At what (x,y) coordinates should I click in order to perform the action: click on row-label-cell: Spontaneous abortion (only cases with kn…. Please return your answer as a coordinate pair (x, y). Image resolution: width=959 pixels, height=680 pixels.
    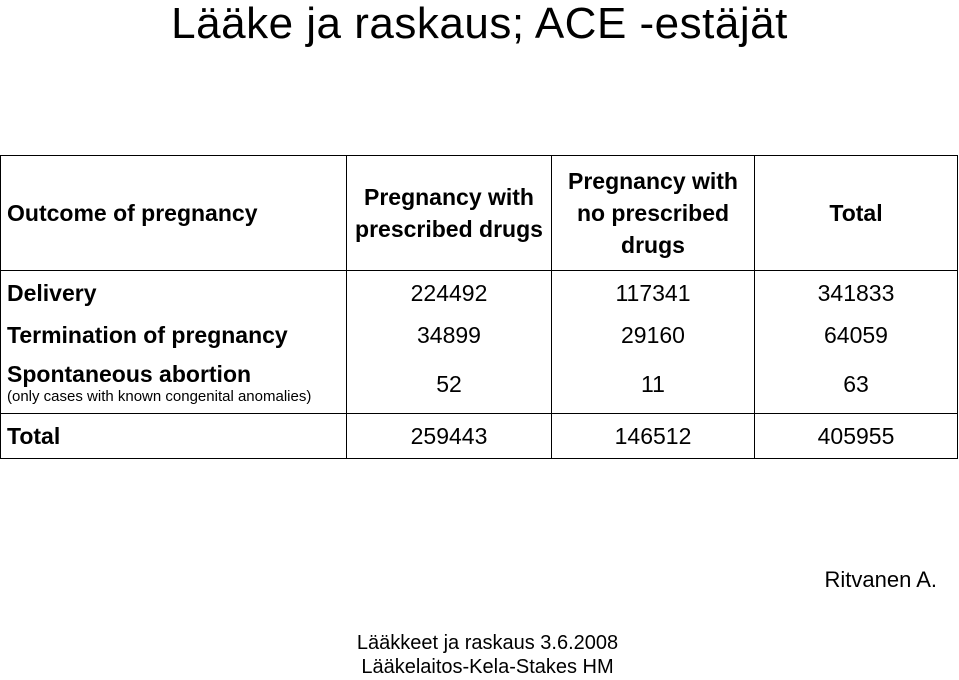
    Looking at the image, I should click on (173, 384).